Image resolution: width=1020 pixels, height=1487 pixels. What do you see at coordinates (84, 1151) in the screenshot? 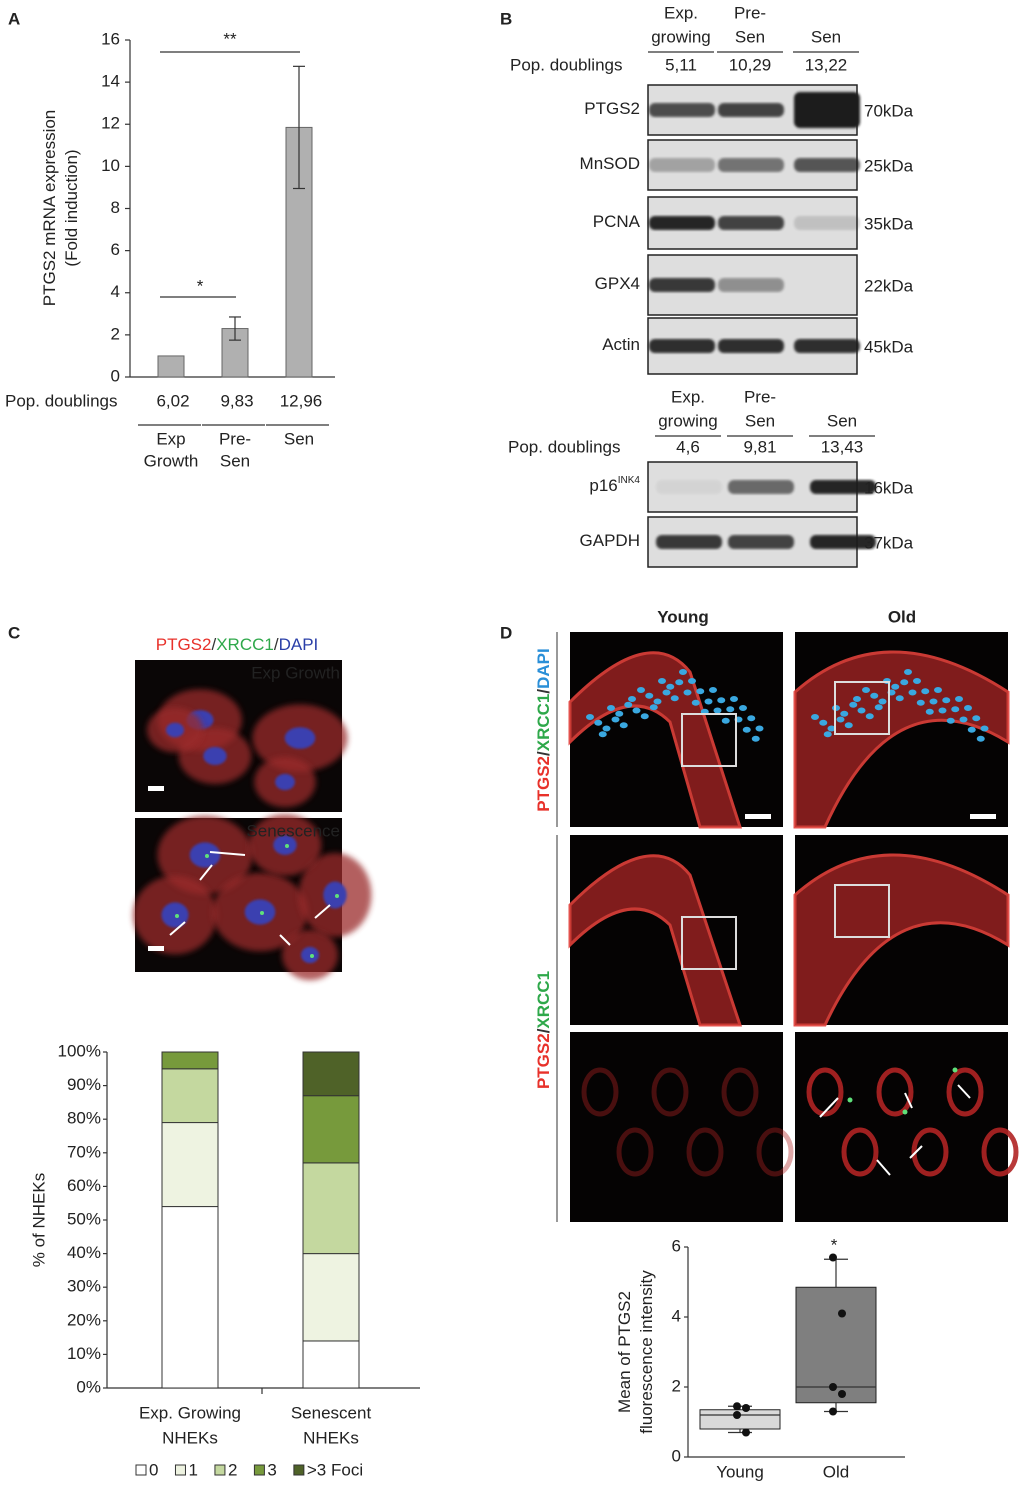
I see `y-tick-label: 70%` at bounding box center [84, 1151].